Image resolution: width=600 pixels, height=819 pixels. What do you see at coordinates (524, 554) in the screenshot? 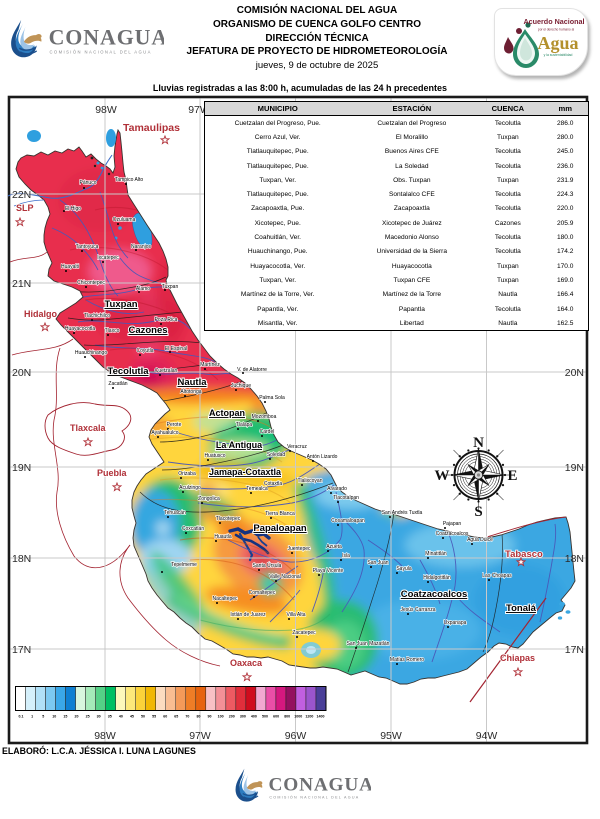
I see `svg-text: Tabasco` at bounding box center [524, 554].